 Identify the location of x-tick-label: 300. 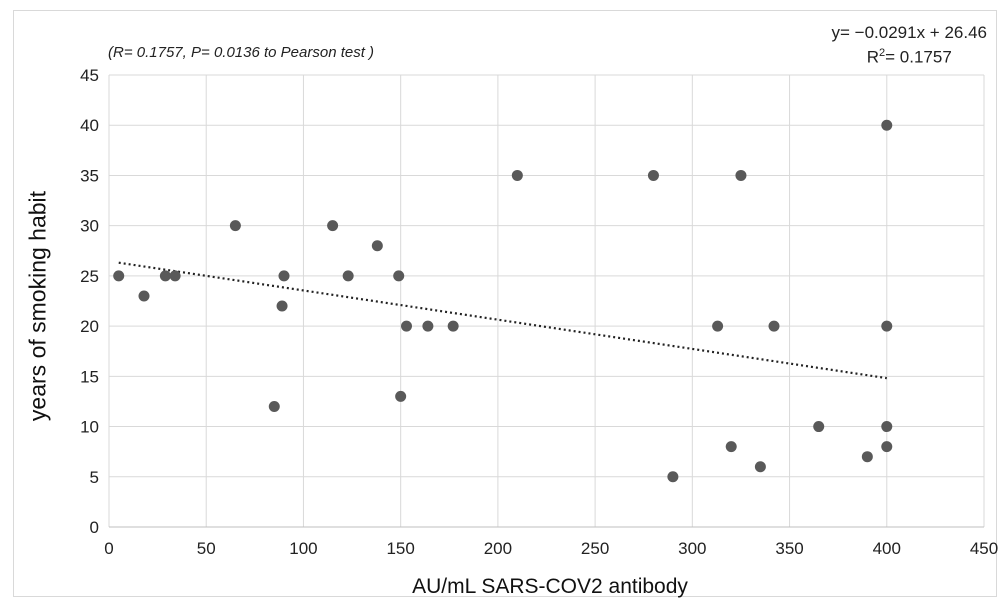
(692, 548).